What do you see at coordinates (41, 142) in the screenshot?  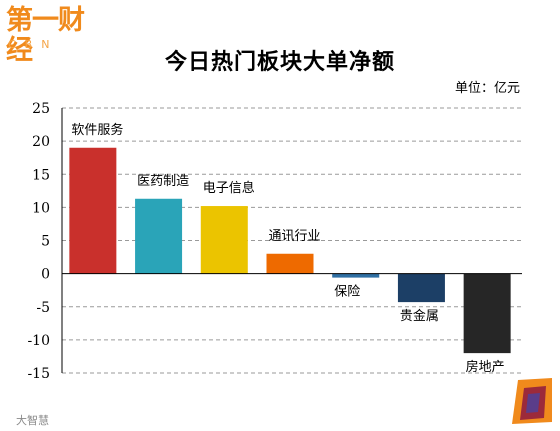 I see `y-tick-label: 20` at bounding box center [41, 142].